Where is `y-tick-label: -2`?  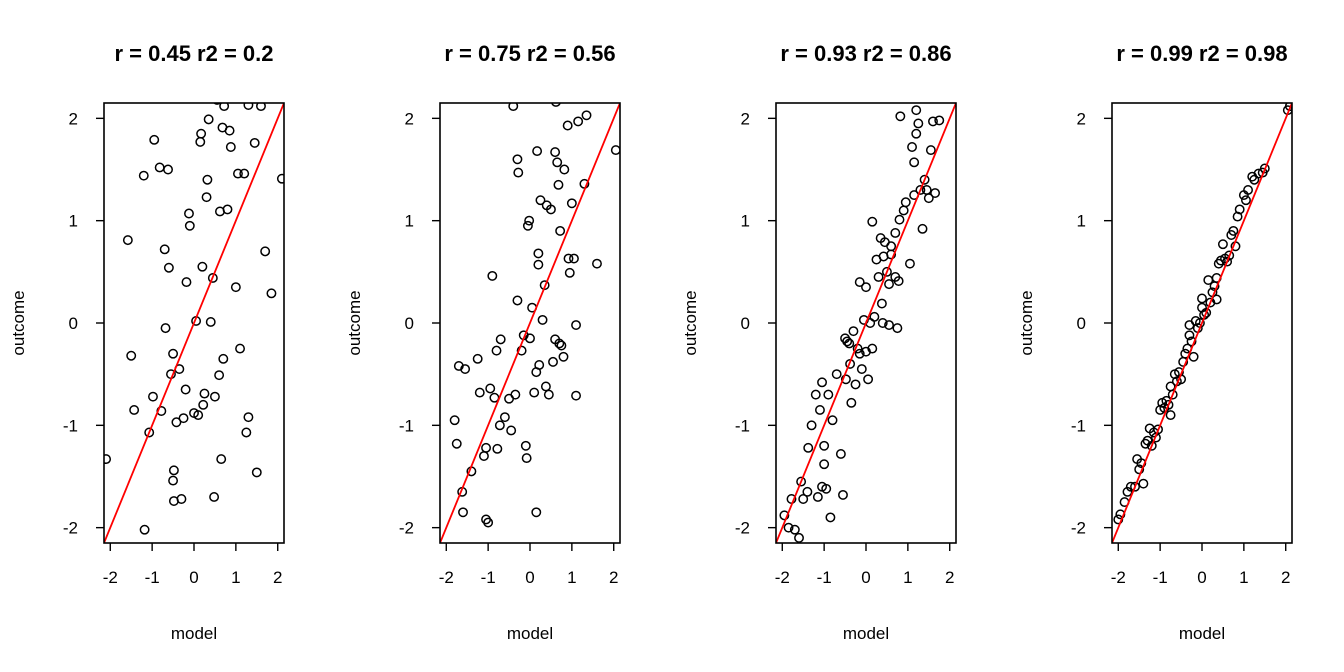 y-tick-label: -2 is located at coordinates (406, 528).